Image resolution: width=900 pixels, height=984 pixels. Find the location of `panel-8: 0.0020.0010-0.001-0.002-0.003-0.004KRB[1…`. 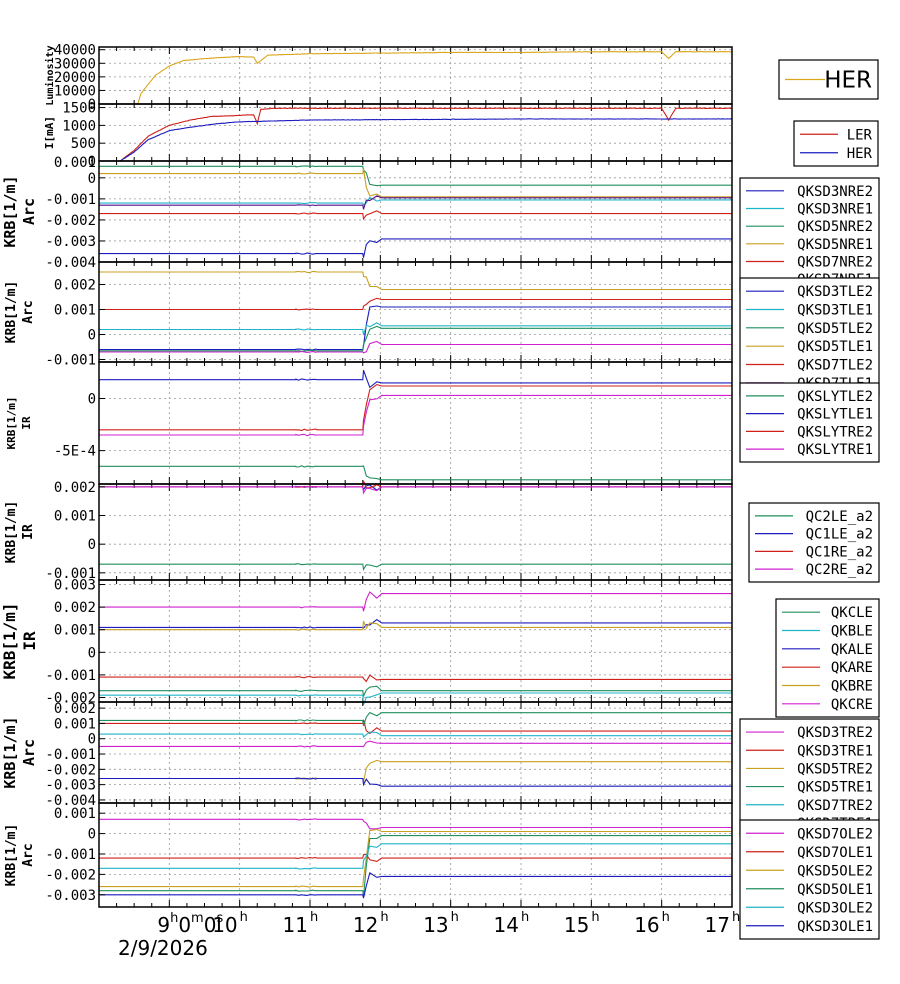

panel-8: 0.0020.0010-0.001-0.002-0.003-0.004KRB[1… is located at coordinates (440, 769).